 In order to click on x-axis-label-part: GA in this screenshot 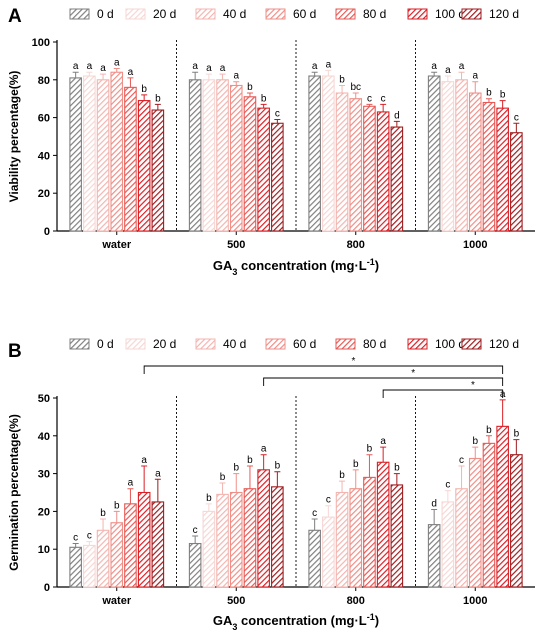, I will do `click(223, 620)`.